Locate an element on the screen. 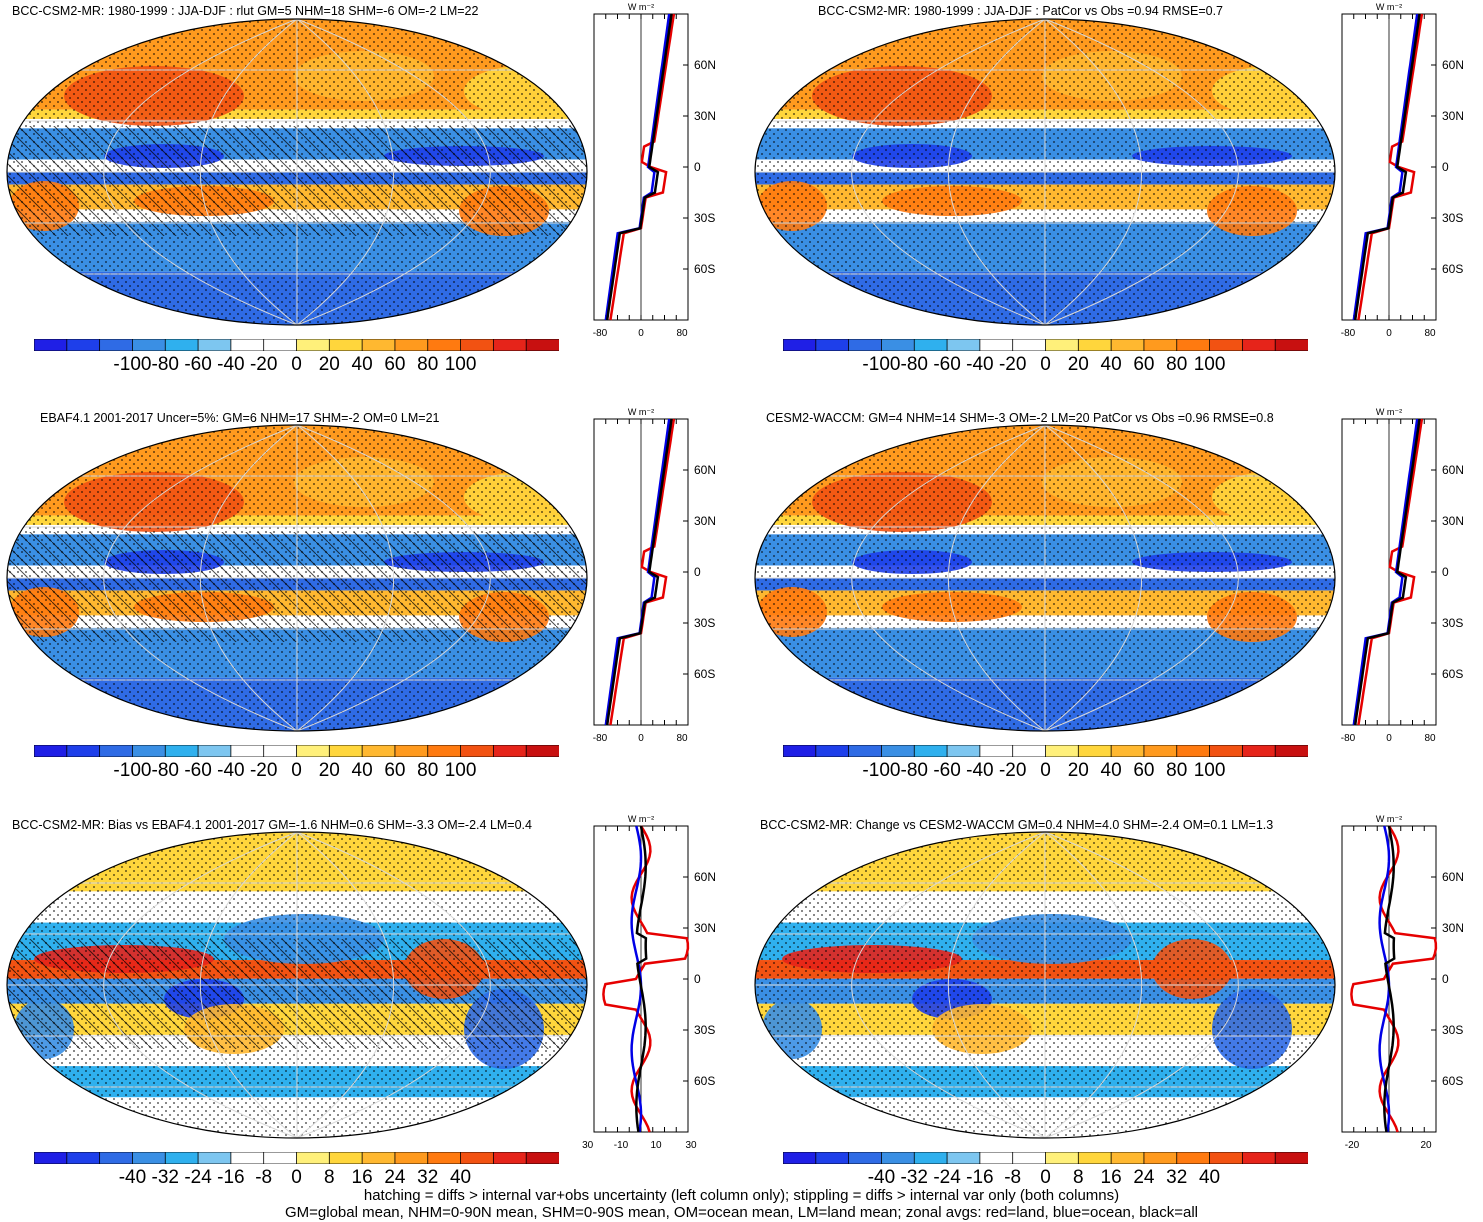 Image resolution: width=1483 pixels, height=1222 pixels. zonal-lat-label: 60N is located at coordinates (1452, 470).